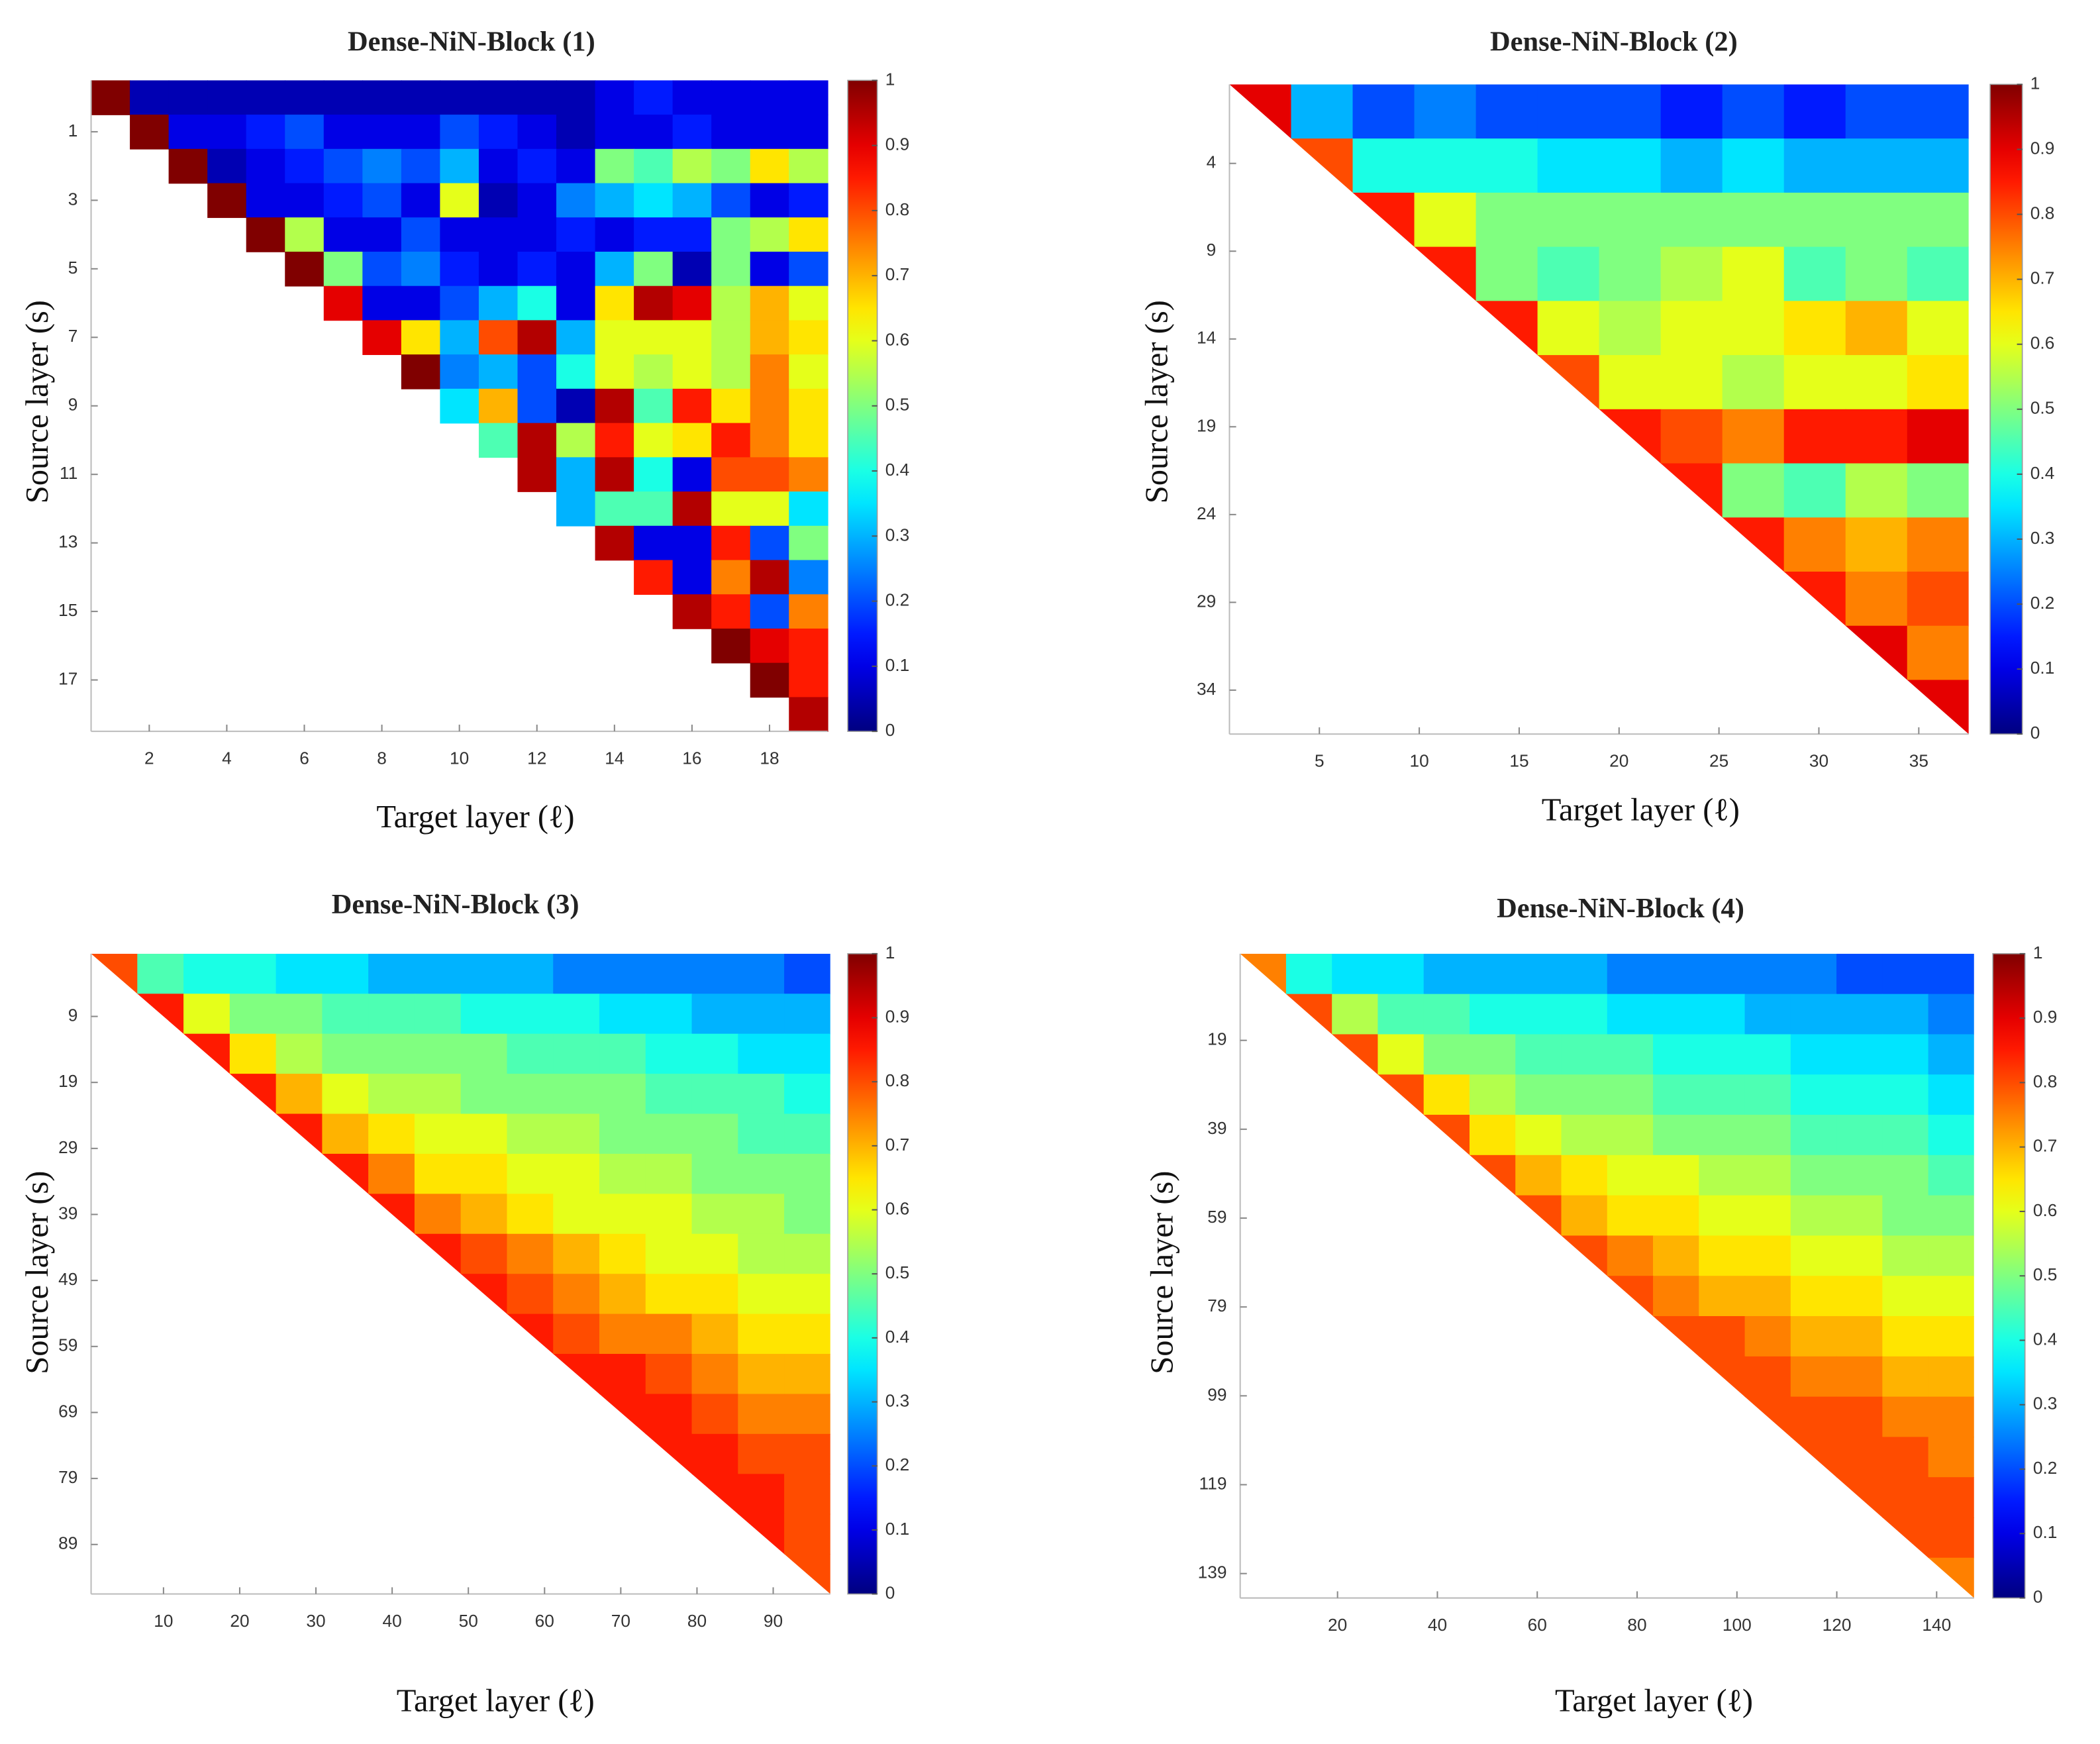 The image size is (2100, 1744). I want to click on colorbar-tick-label: 0.6, so click(897, 339).